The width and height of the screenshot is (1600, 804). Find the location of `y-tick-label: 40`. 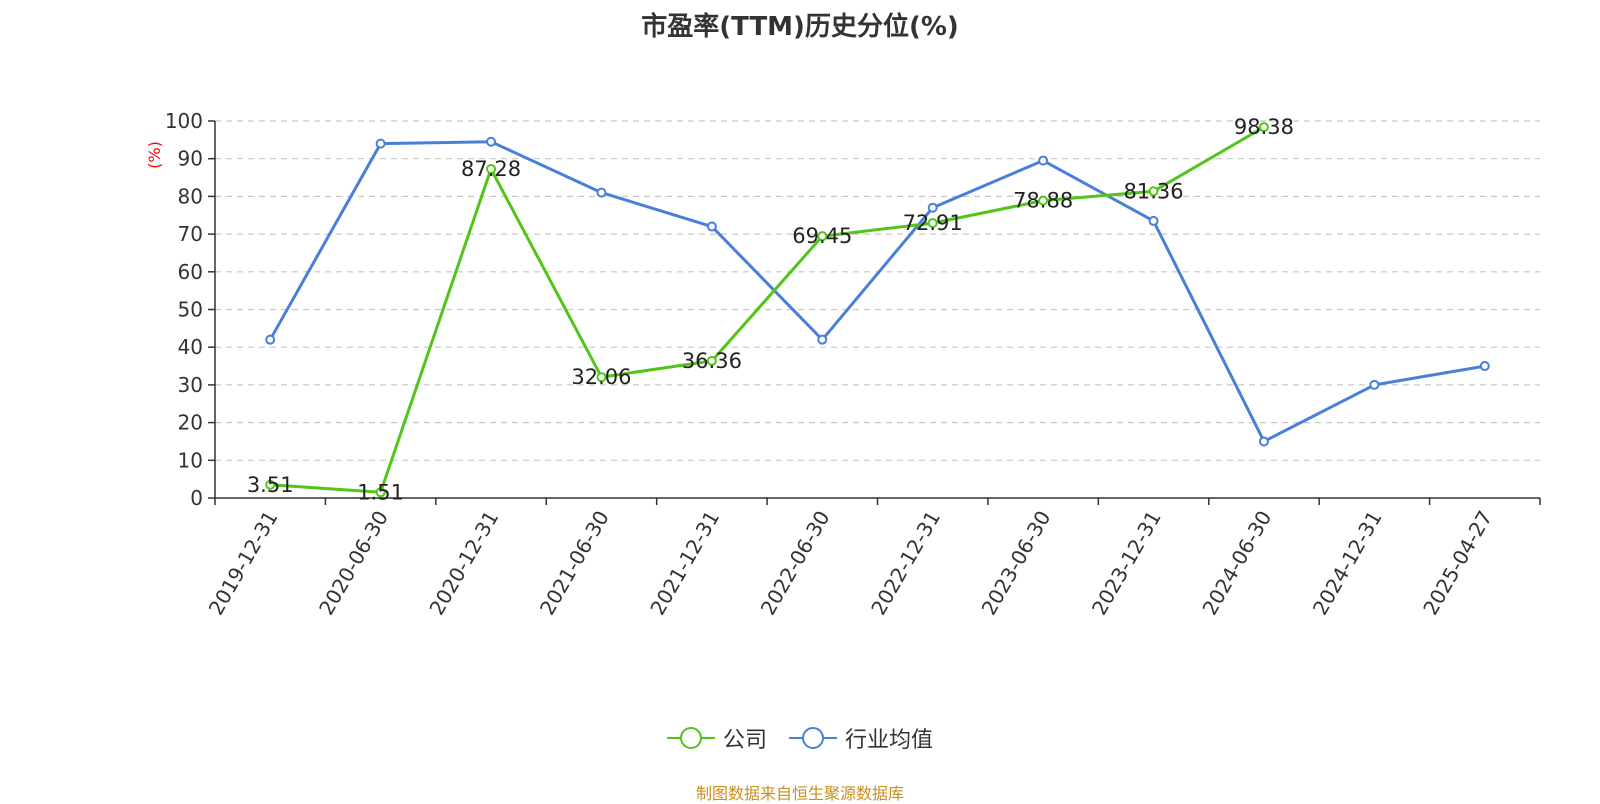

y-tick-label: 40 is located at coordinates (190, 347).